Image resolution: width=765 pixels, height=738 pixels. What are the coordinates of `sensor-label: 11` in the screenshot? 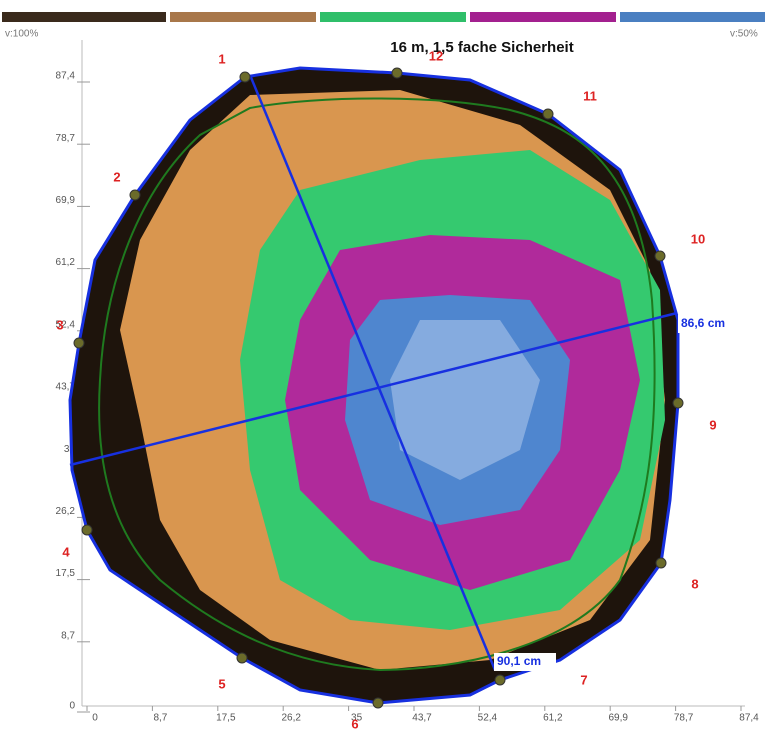 It's located at (590, 95).